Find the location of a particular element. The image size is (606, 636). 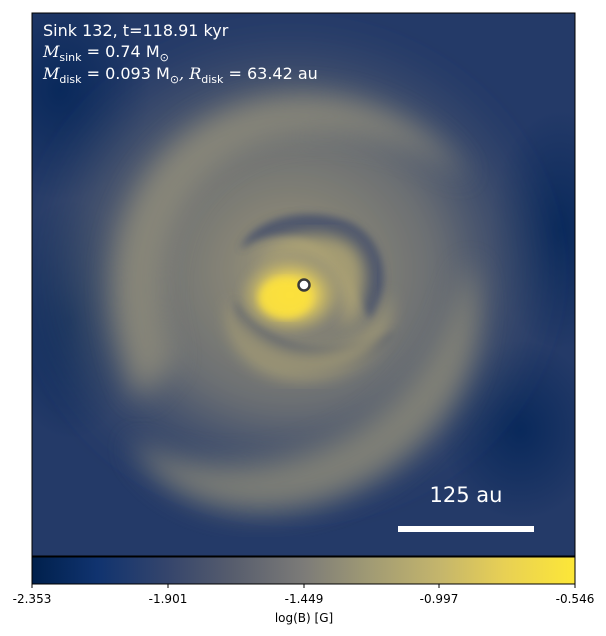

mdisk-sun-symbol: ⊙ is located at coordinates (174, 80).